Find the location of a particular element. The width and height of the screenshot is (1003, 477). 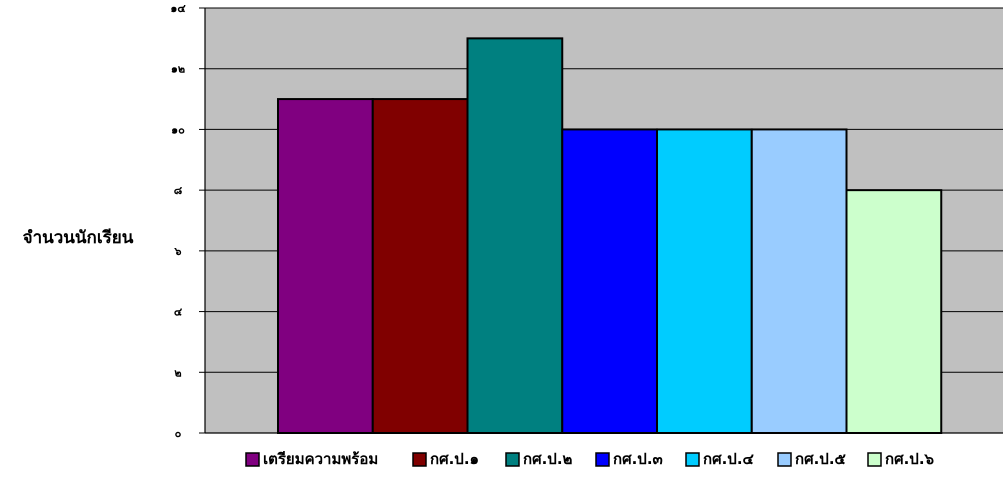

y-tick-label: ๘ is located at coordinates (178, 190).